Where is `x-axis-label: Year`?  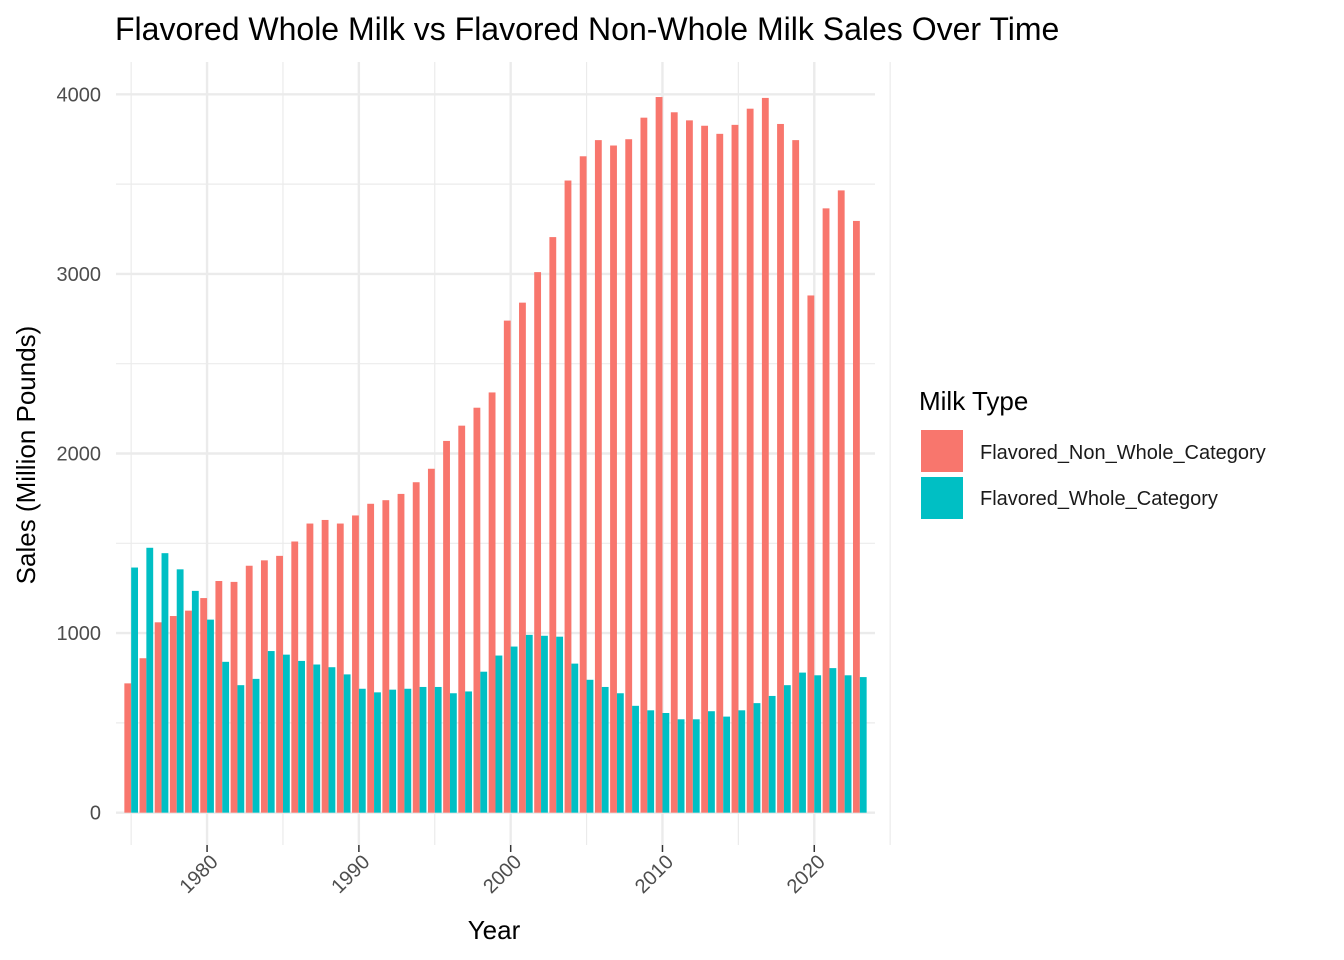 x-axis-label: Year is located at coordinates (494, 930).